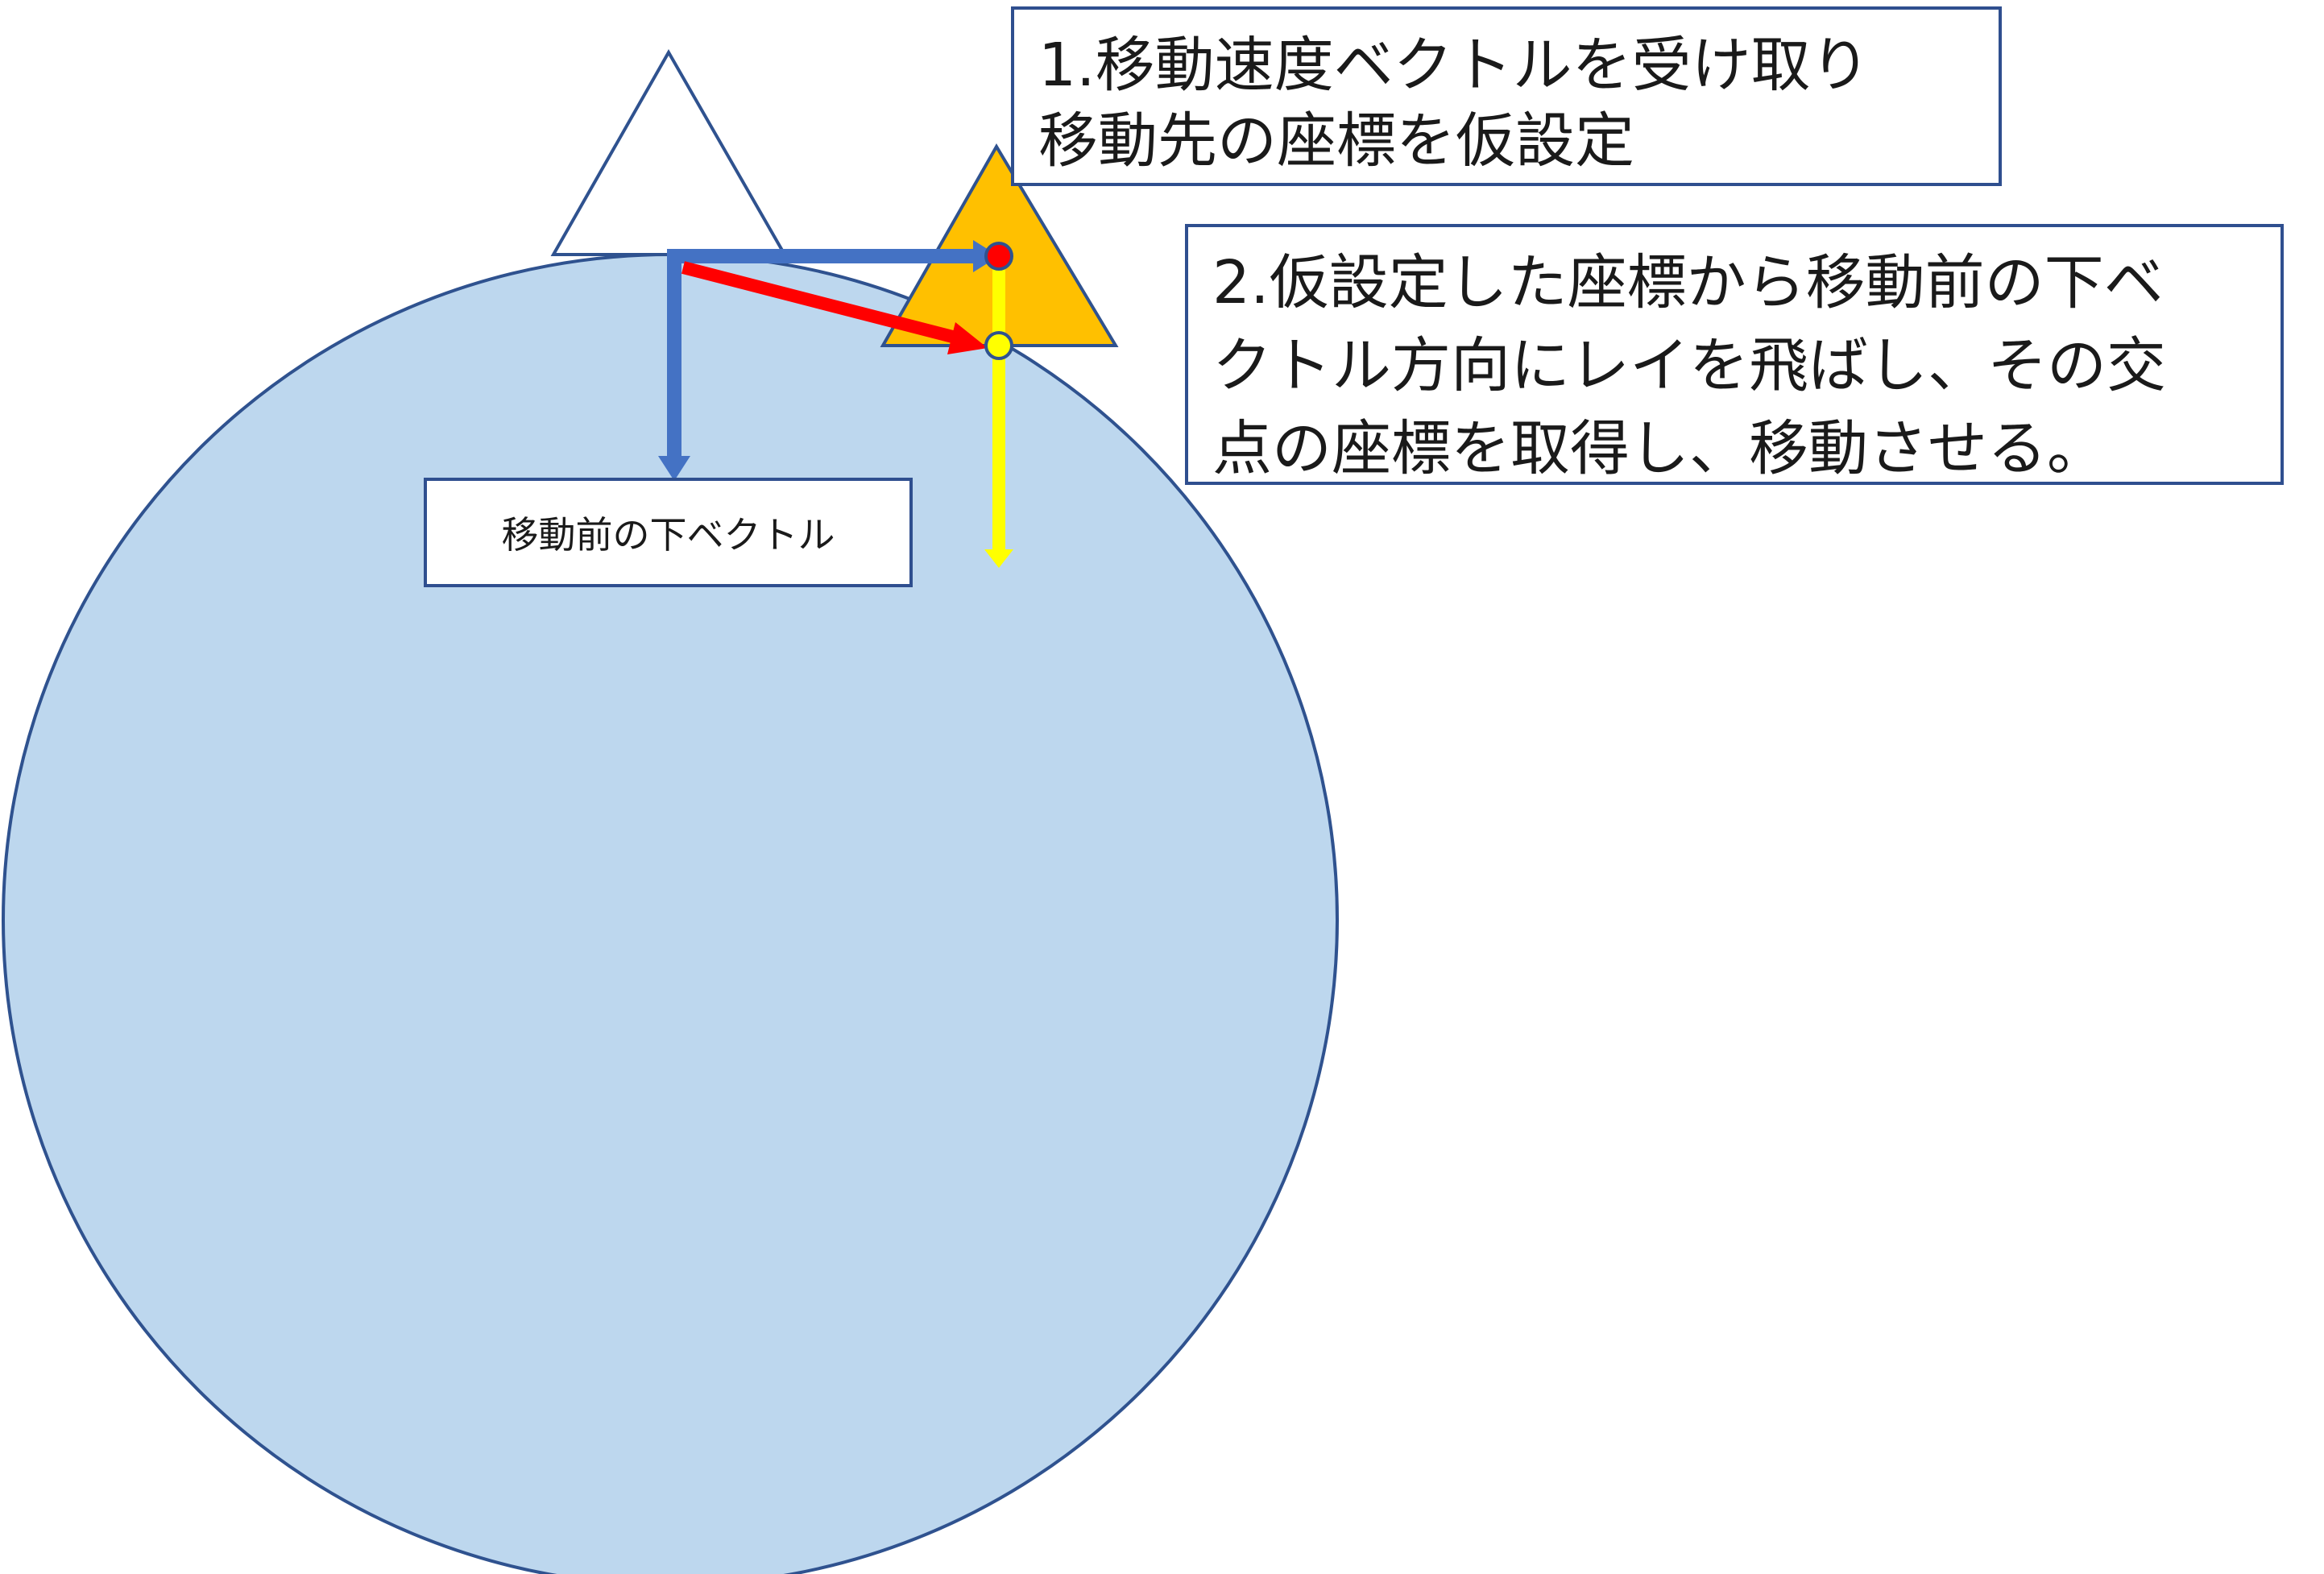 Image resolution: width=2324 pixels, height=1574 pixels. I want to click on down-vector-label: 移動前の下ベクトル, so click(668, 535).